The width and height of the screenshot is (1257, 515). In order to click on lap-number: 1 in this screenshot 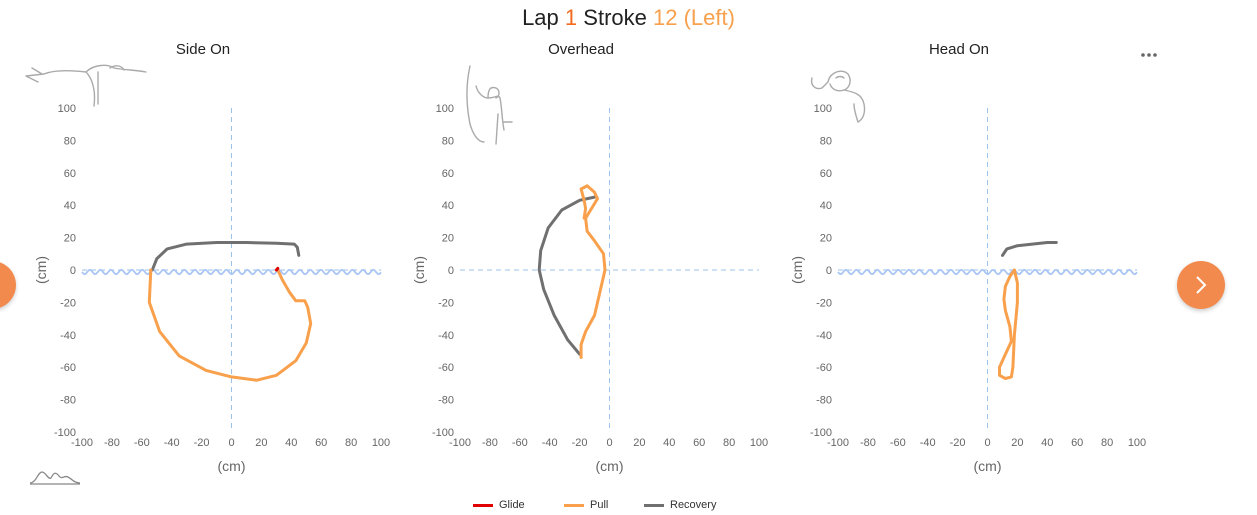, I will do `click(571, 17)`.